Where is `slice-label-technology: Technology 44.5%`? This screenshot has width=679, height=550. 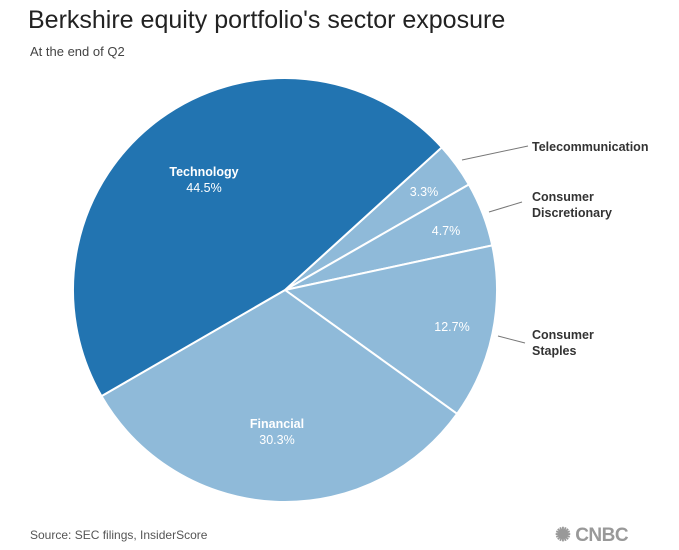 slice-label-technology: Technology 44.5% is located at coordinates (204, 180).